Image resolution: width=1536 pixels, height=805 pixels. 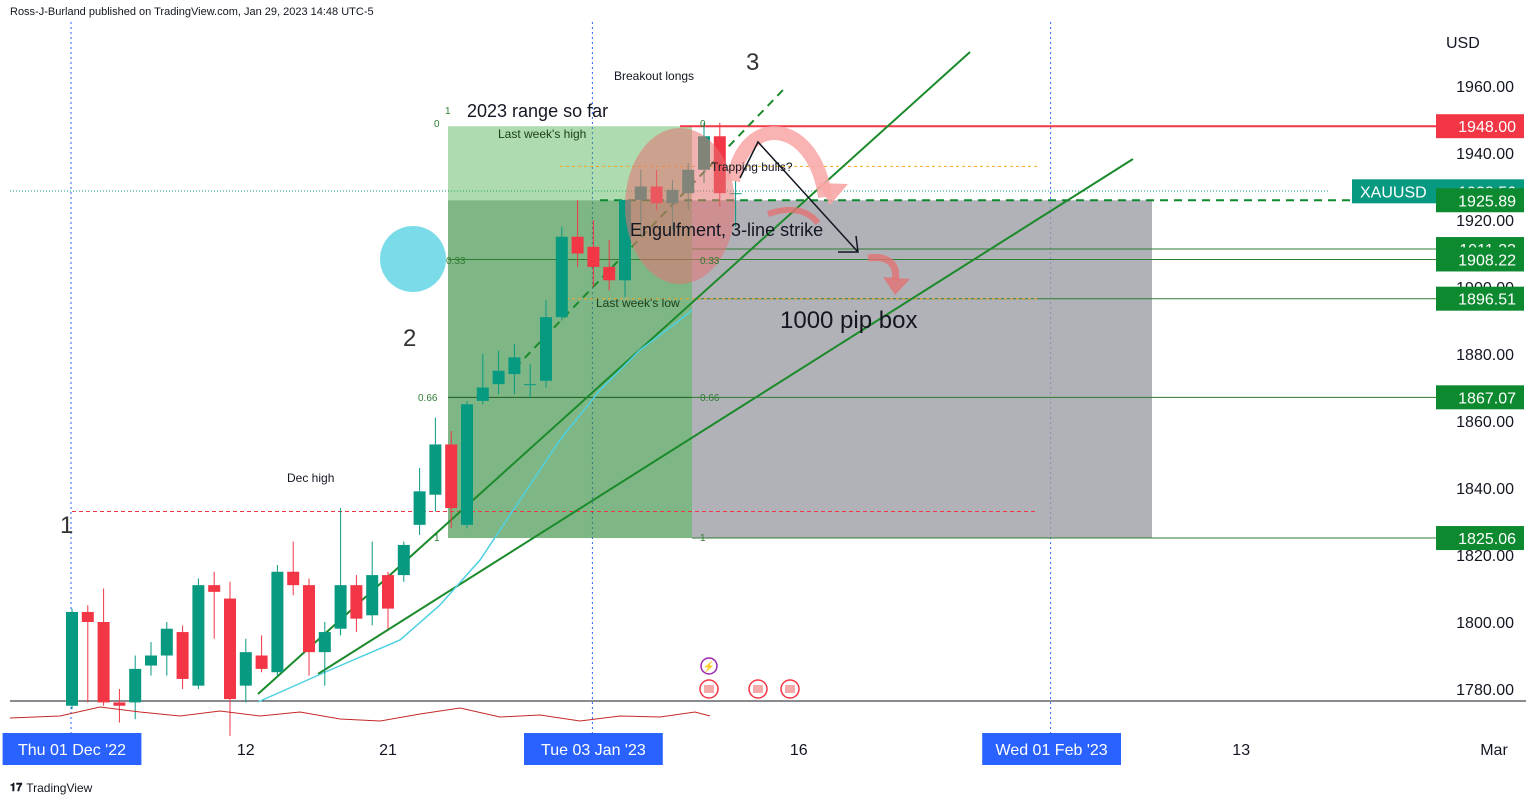 I want to click on y-tick-9: 1960.00, so click(x=1485, y=87).